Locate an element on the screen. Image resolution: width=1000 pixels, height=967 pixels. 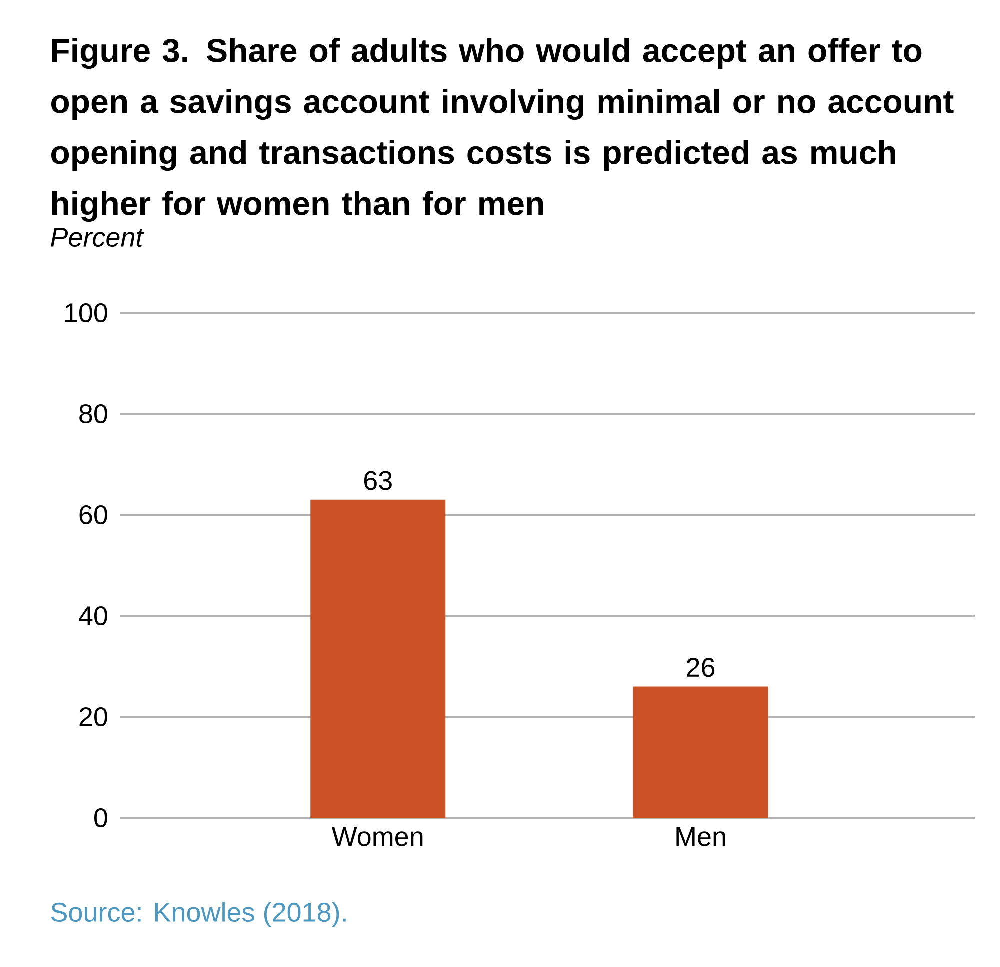
data-label: 26 is located at coordinates (701, 668).